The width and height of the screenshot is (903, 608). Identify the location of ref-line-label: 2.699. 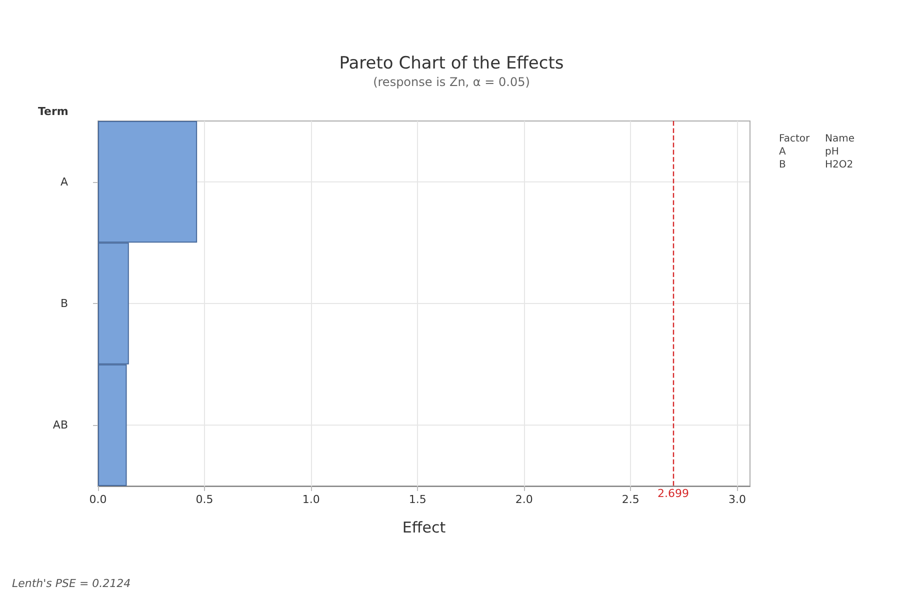
(674, 493).